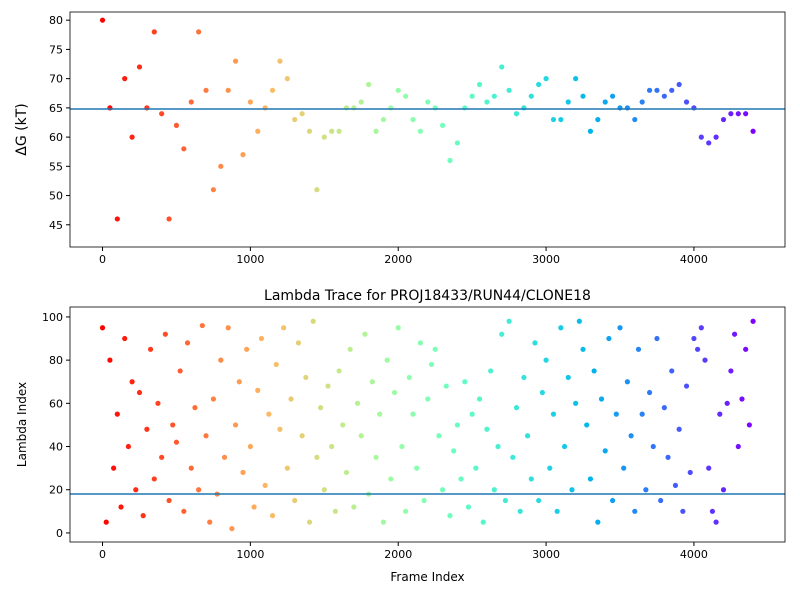 The image size is (800, 600). Describe the element at coordinates (56, 225) in the screenshot. I see `y-tick-label: 45` at that location.